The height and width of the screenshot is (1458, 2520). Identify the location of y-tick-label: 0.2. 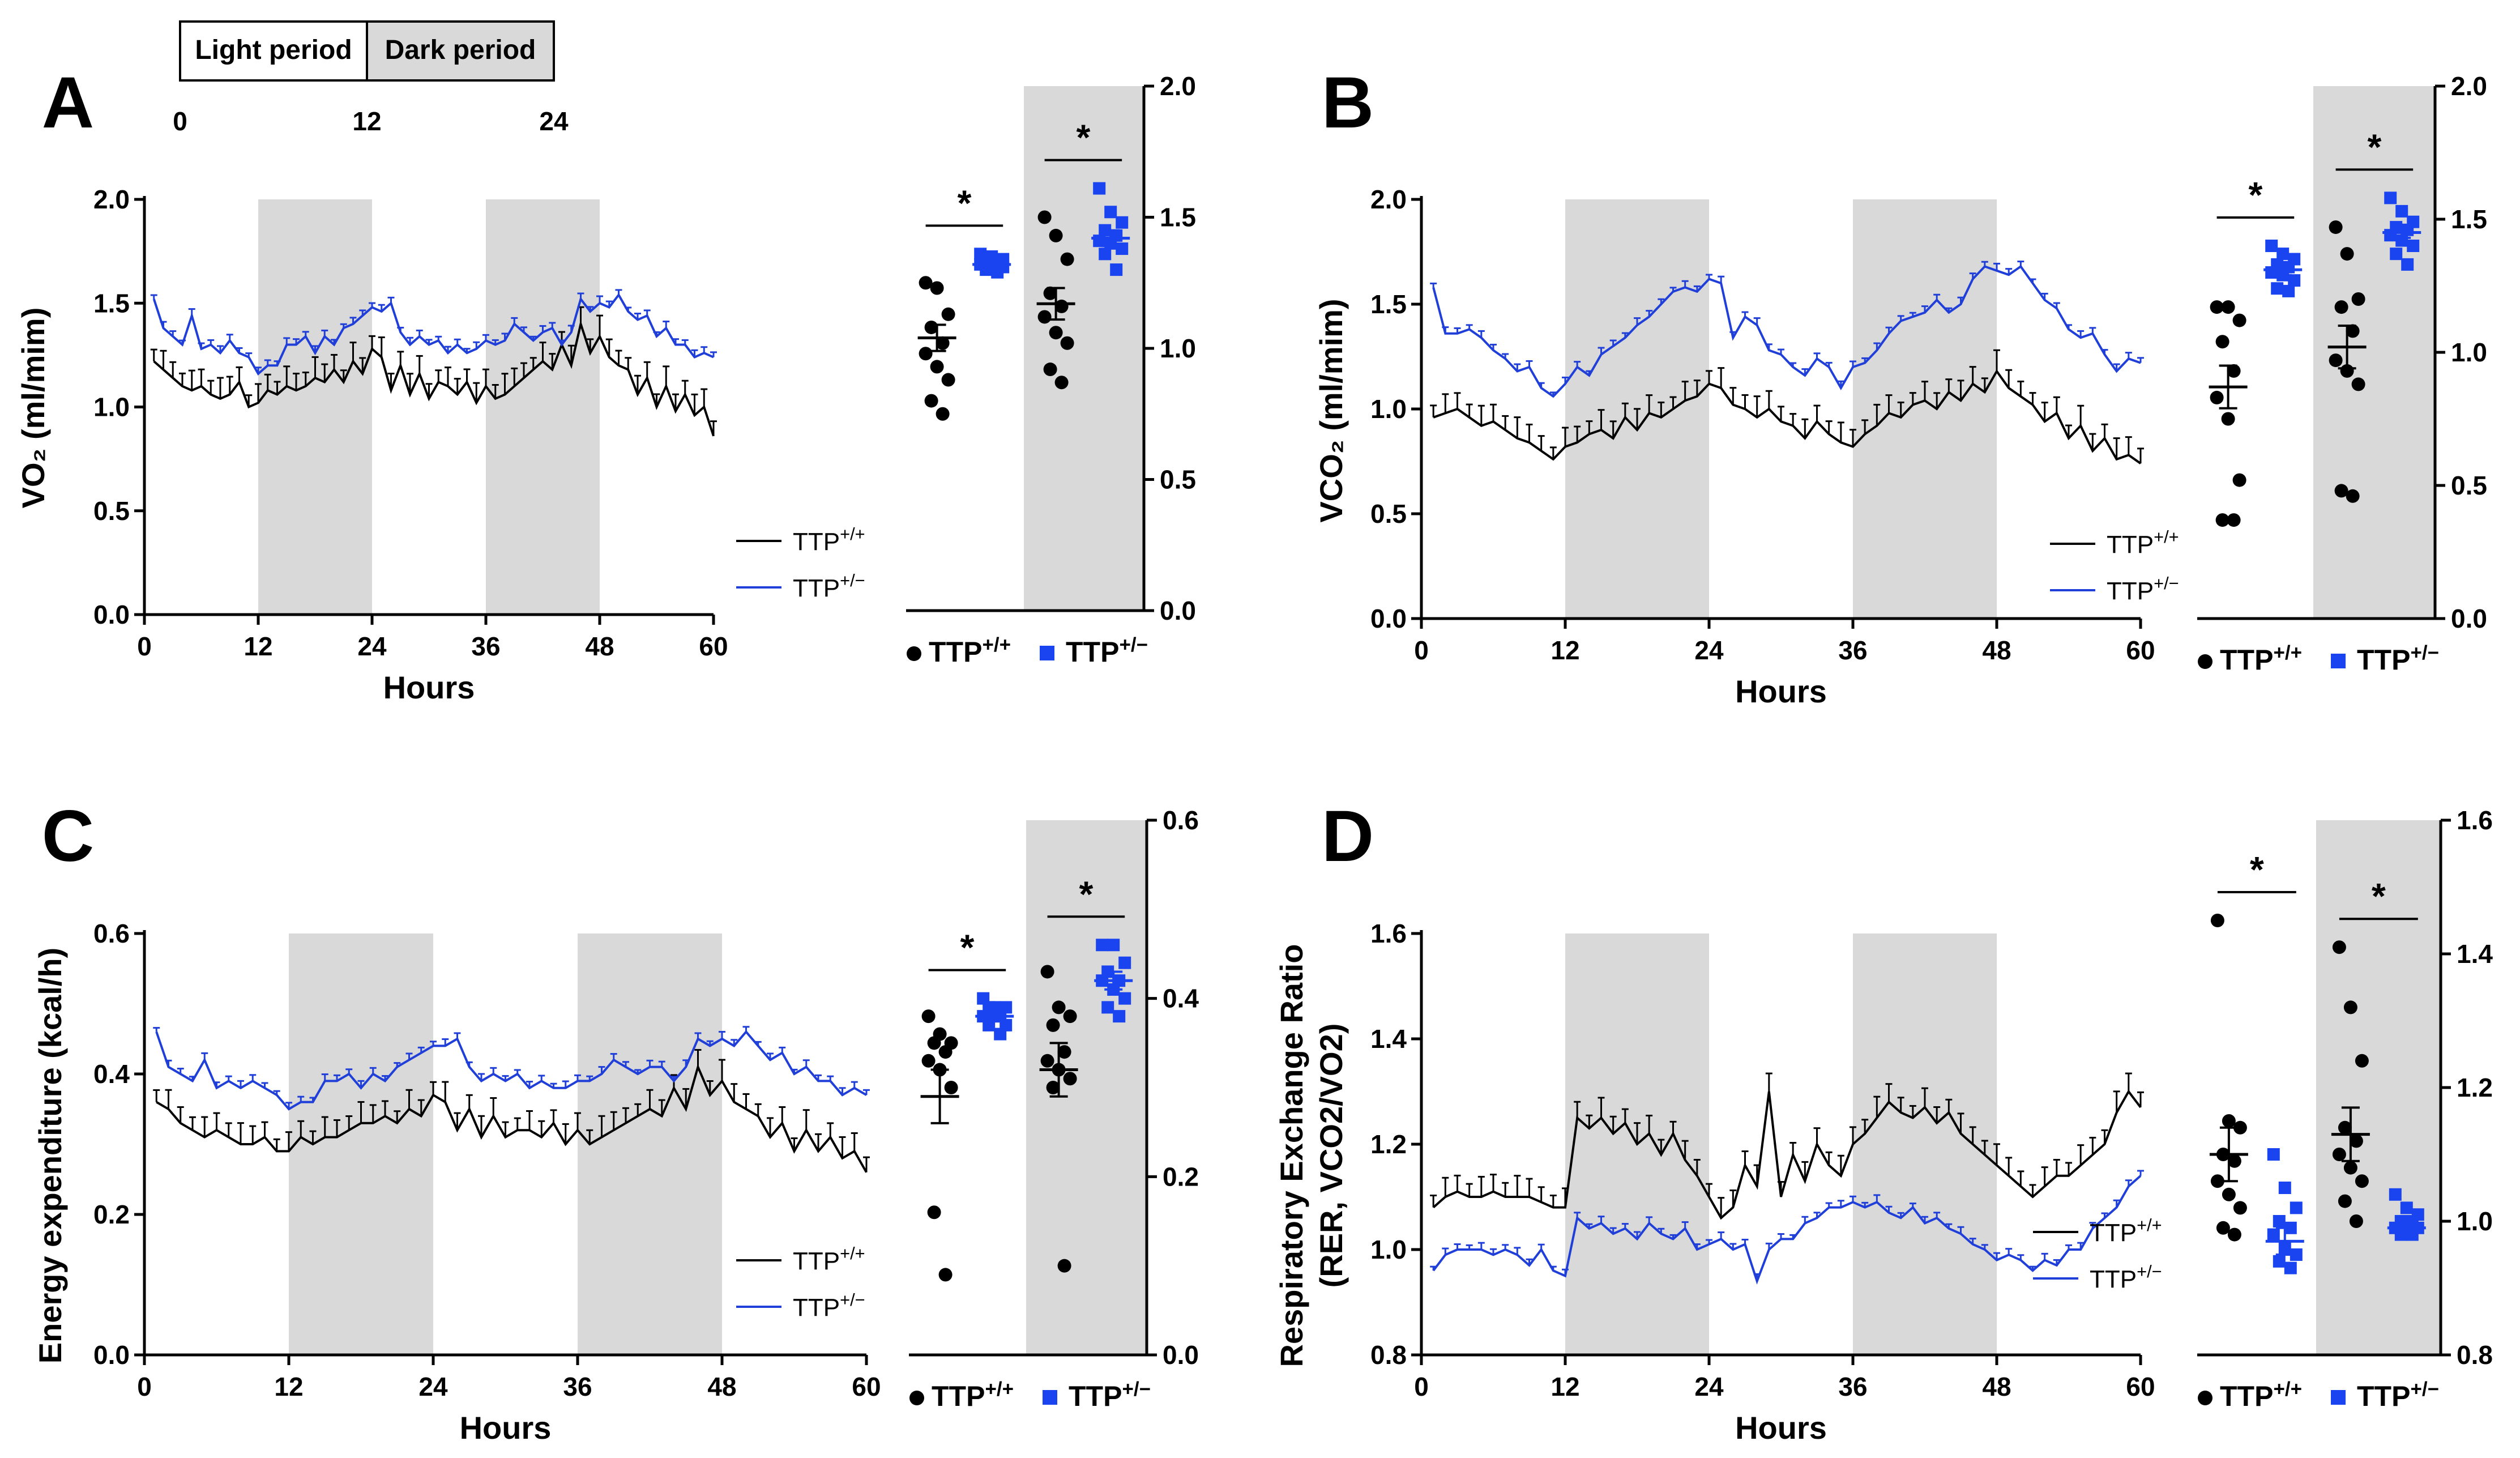
(111, 1215).